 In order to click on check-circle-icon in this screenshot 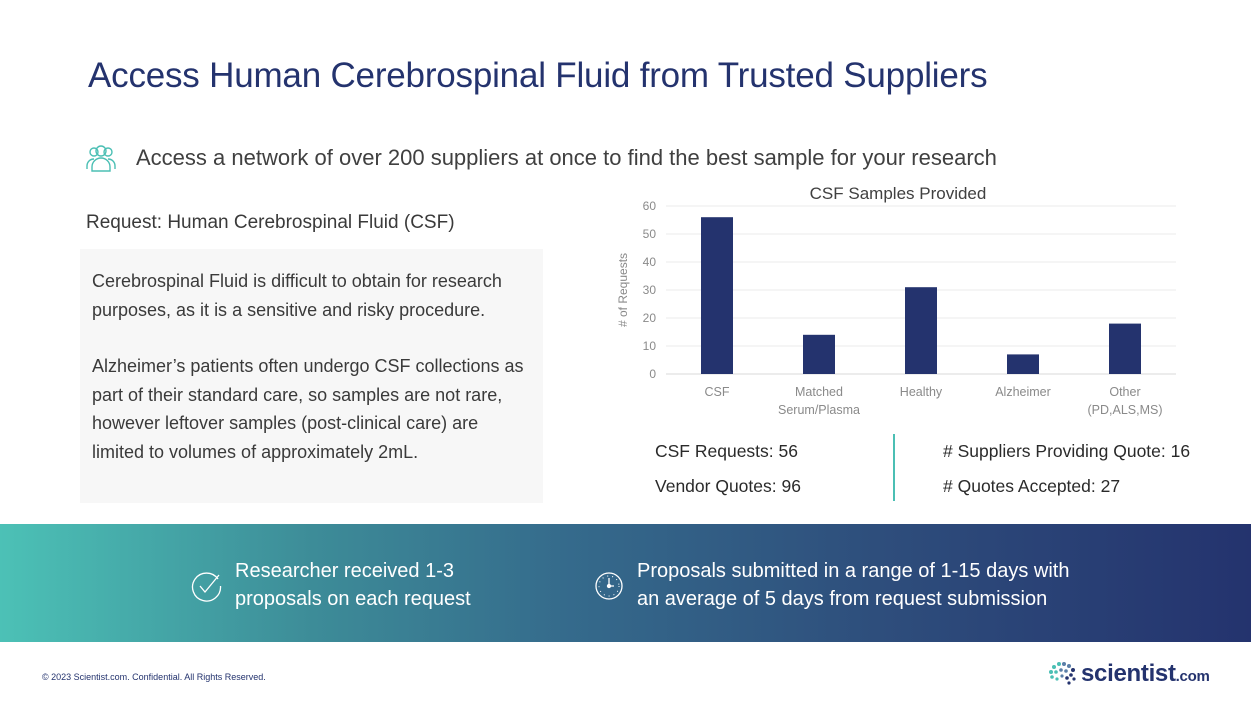, I will do `click(206, 587)`.